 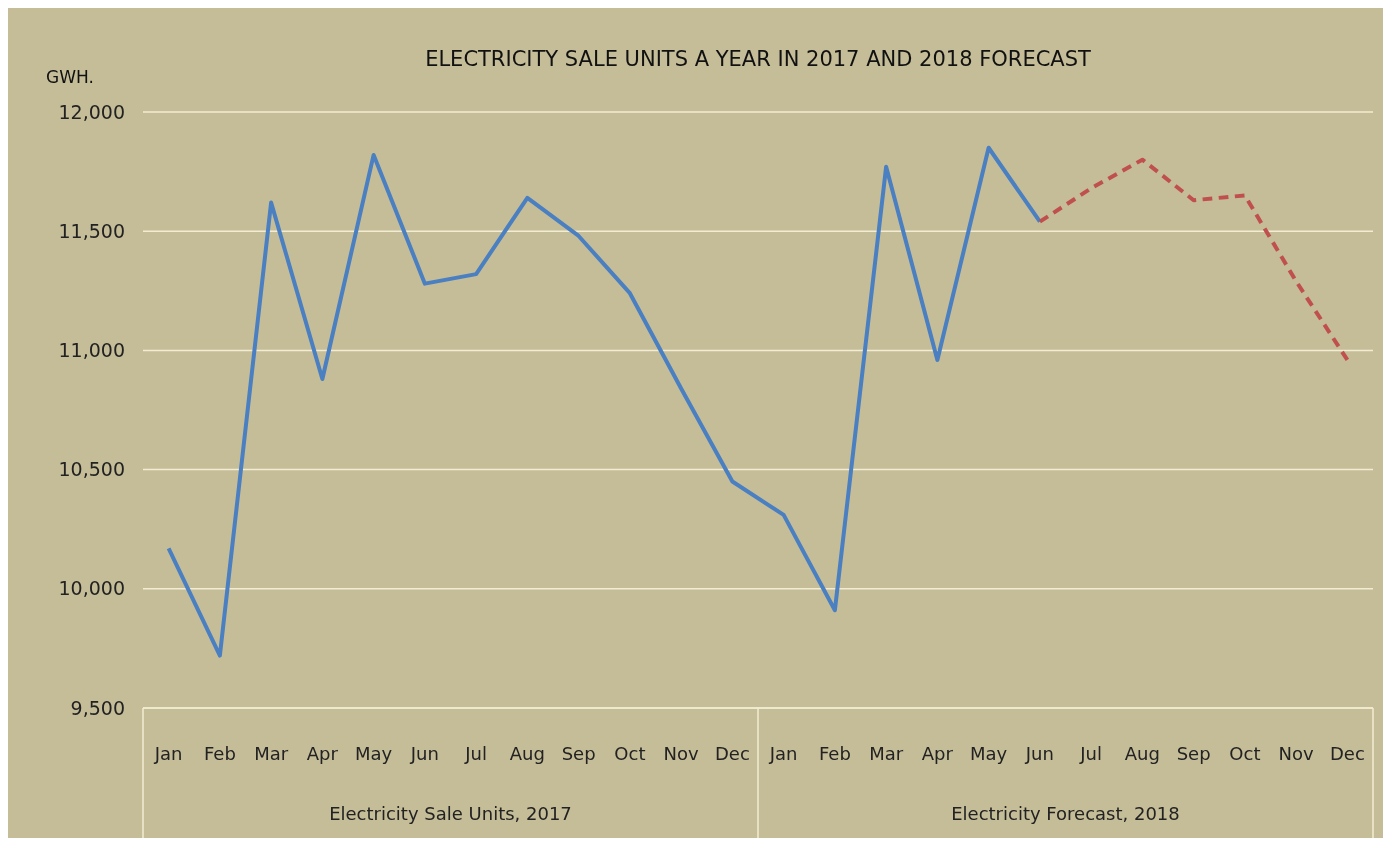 What do you see at coordinates (91, 111) in the screenshot?
I see `y-tick-label: 12,000` at bounding box center [91, 111].